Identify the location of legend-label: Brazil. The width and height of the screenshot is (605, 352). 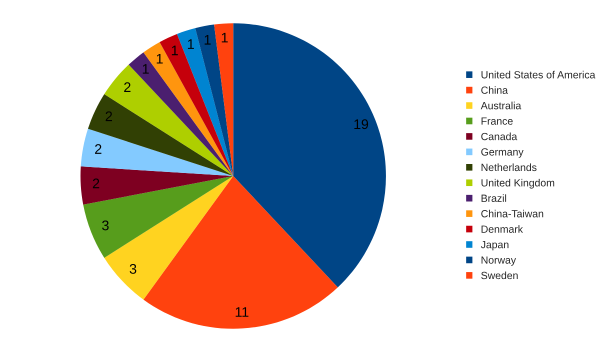
(494, 198).